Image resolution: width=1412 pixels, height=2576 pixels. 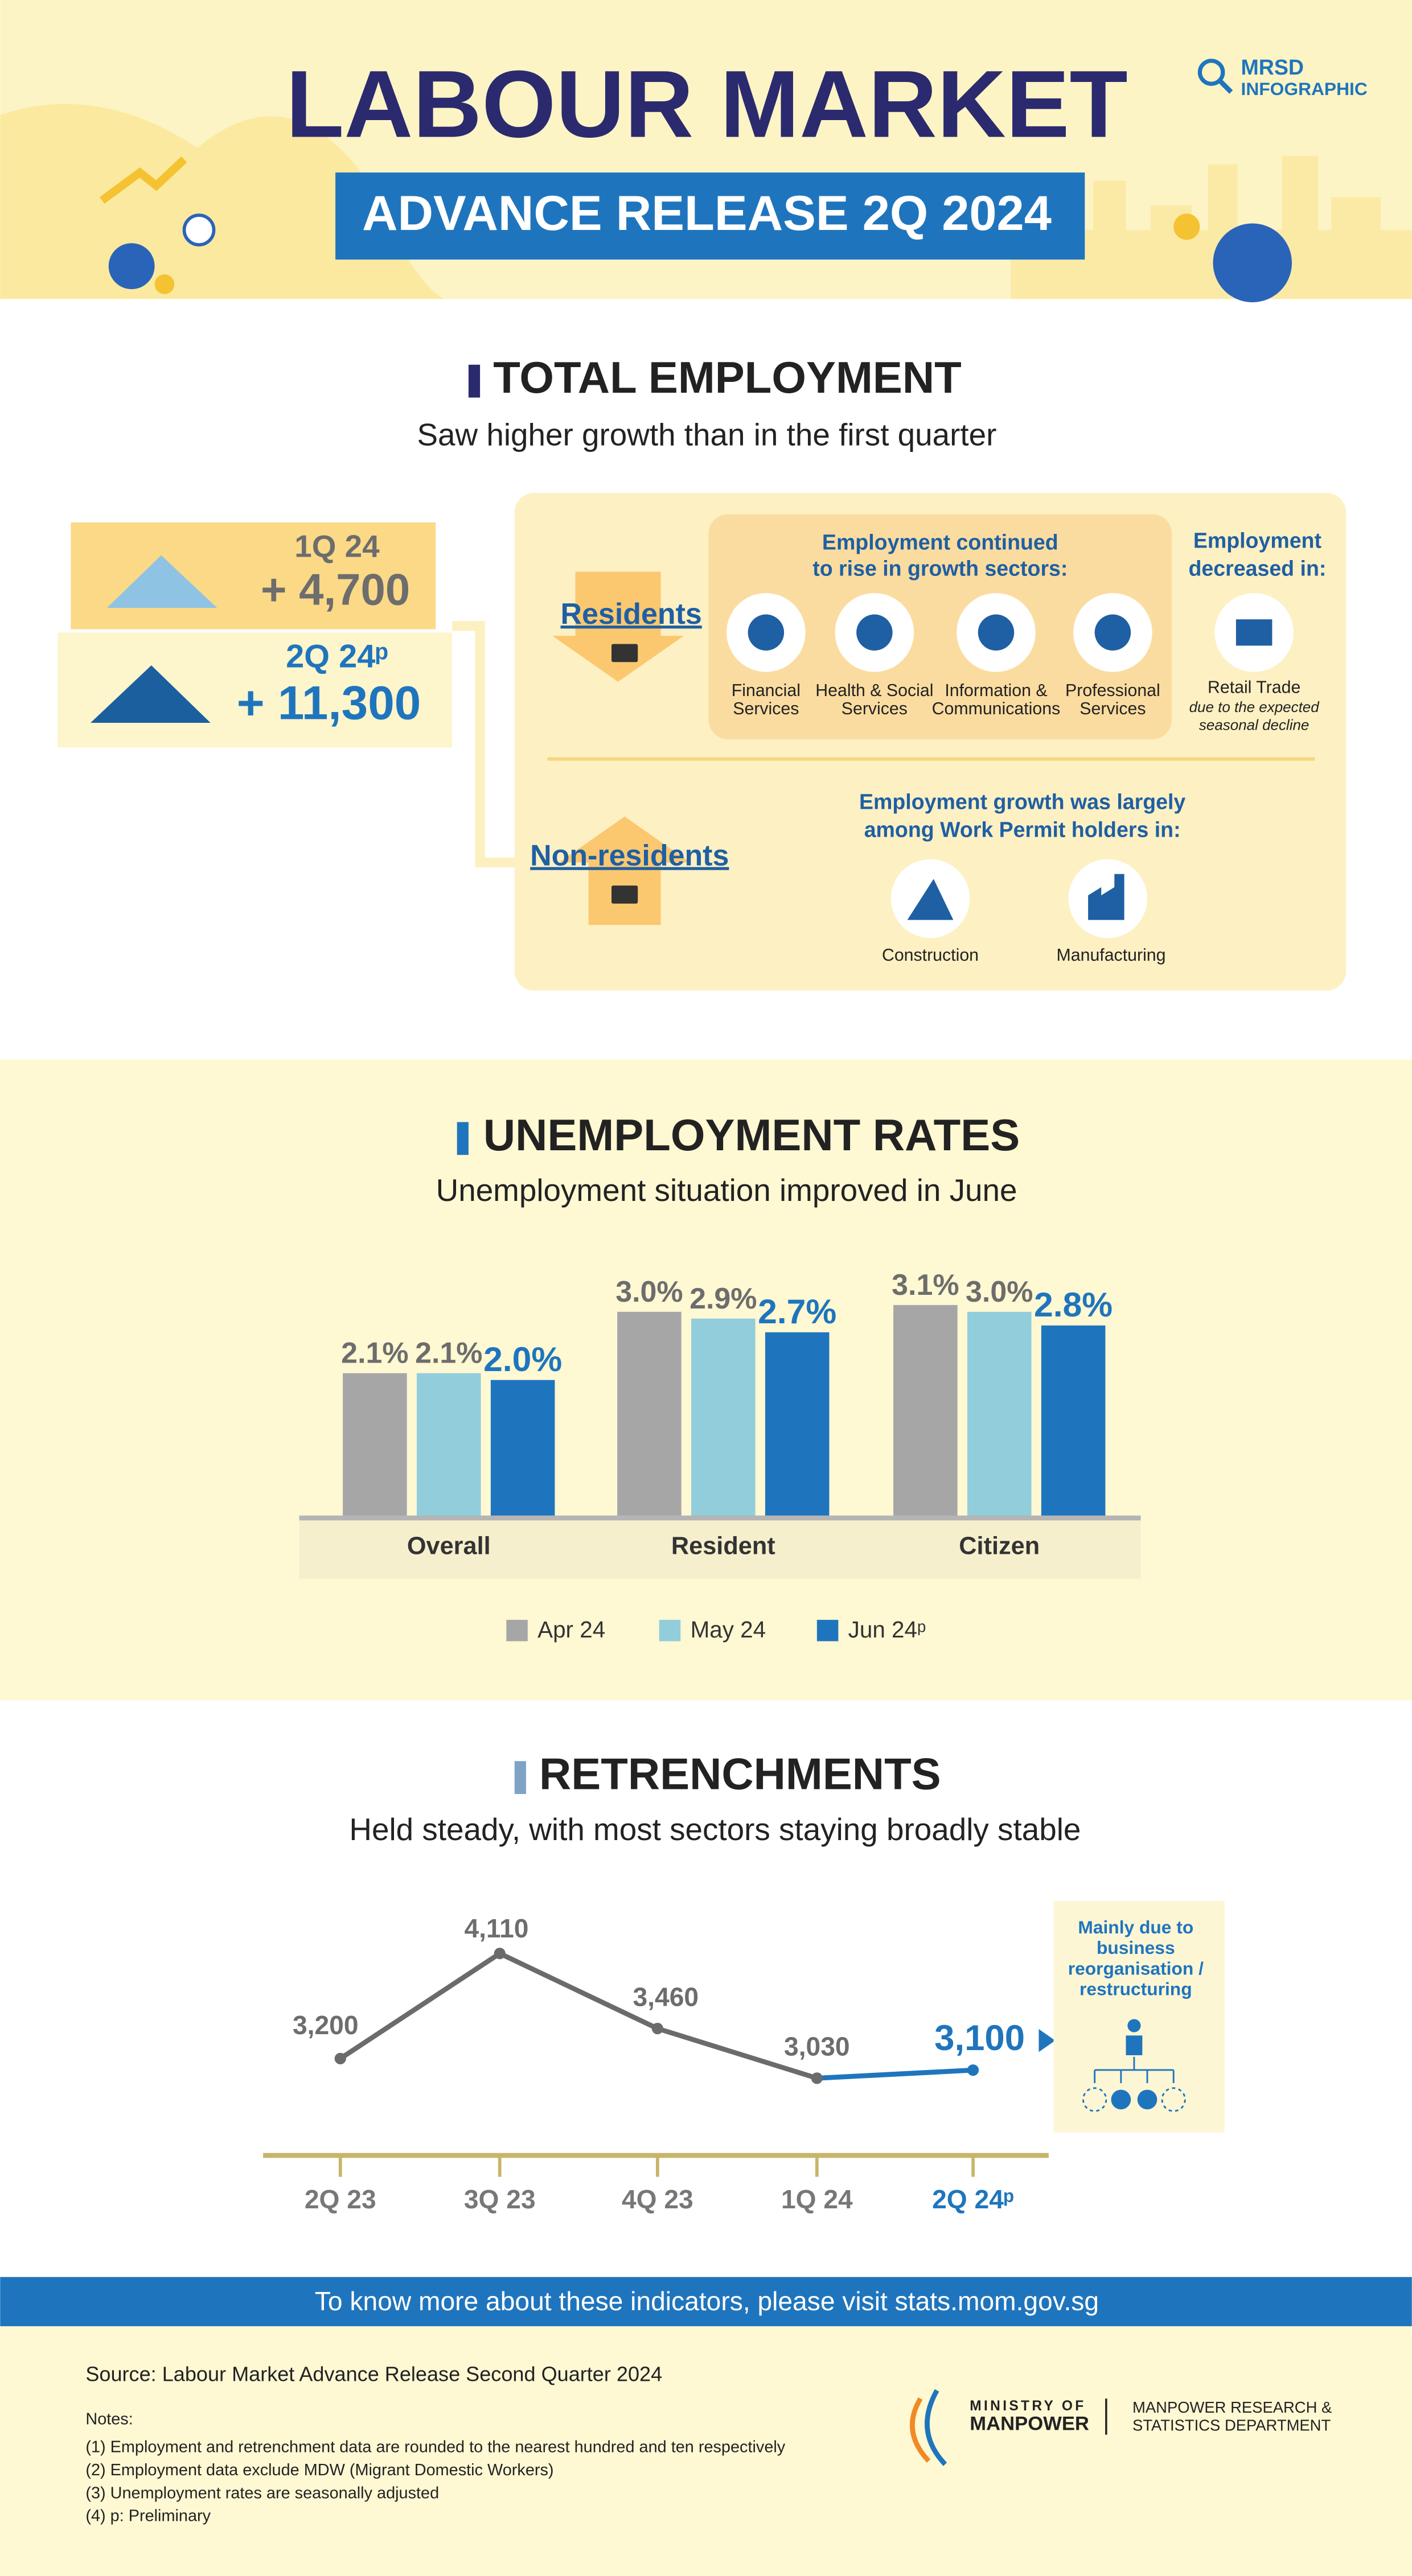 What do you see at coordinates (578, 2016) in the screenshot?
I see `line` at bounding box center [578, 2016].